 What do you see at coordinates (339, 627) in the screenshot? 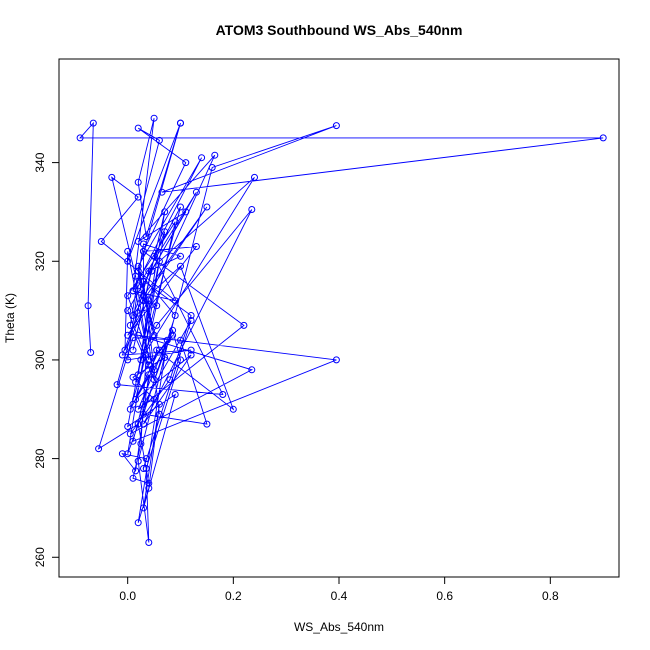
I see `x-axis-label: WS_Abs_540nm` at bounding box center [339, 627].